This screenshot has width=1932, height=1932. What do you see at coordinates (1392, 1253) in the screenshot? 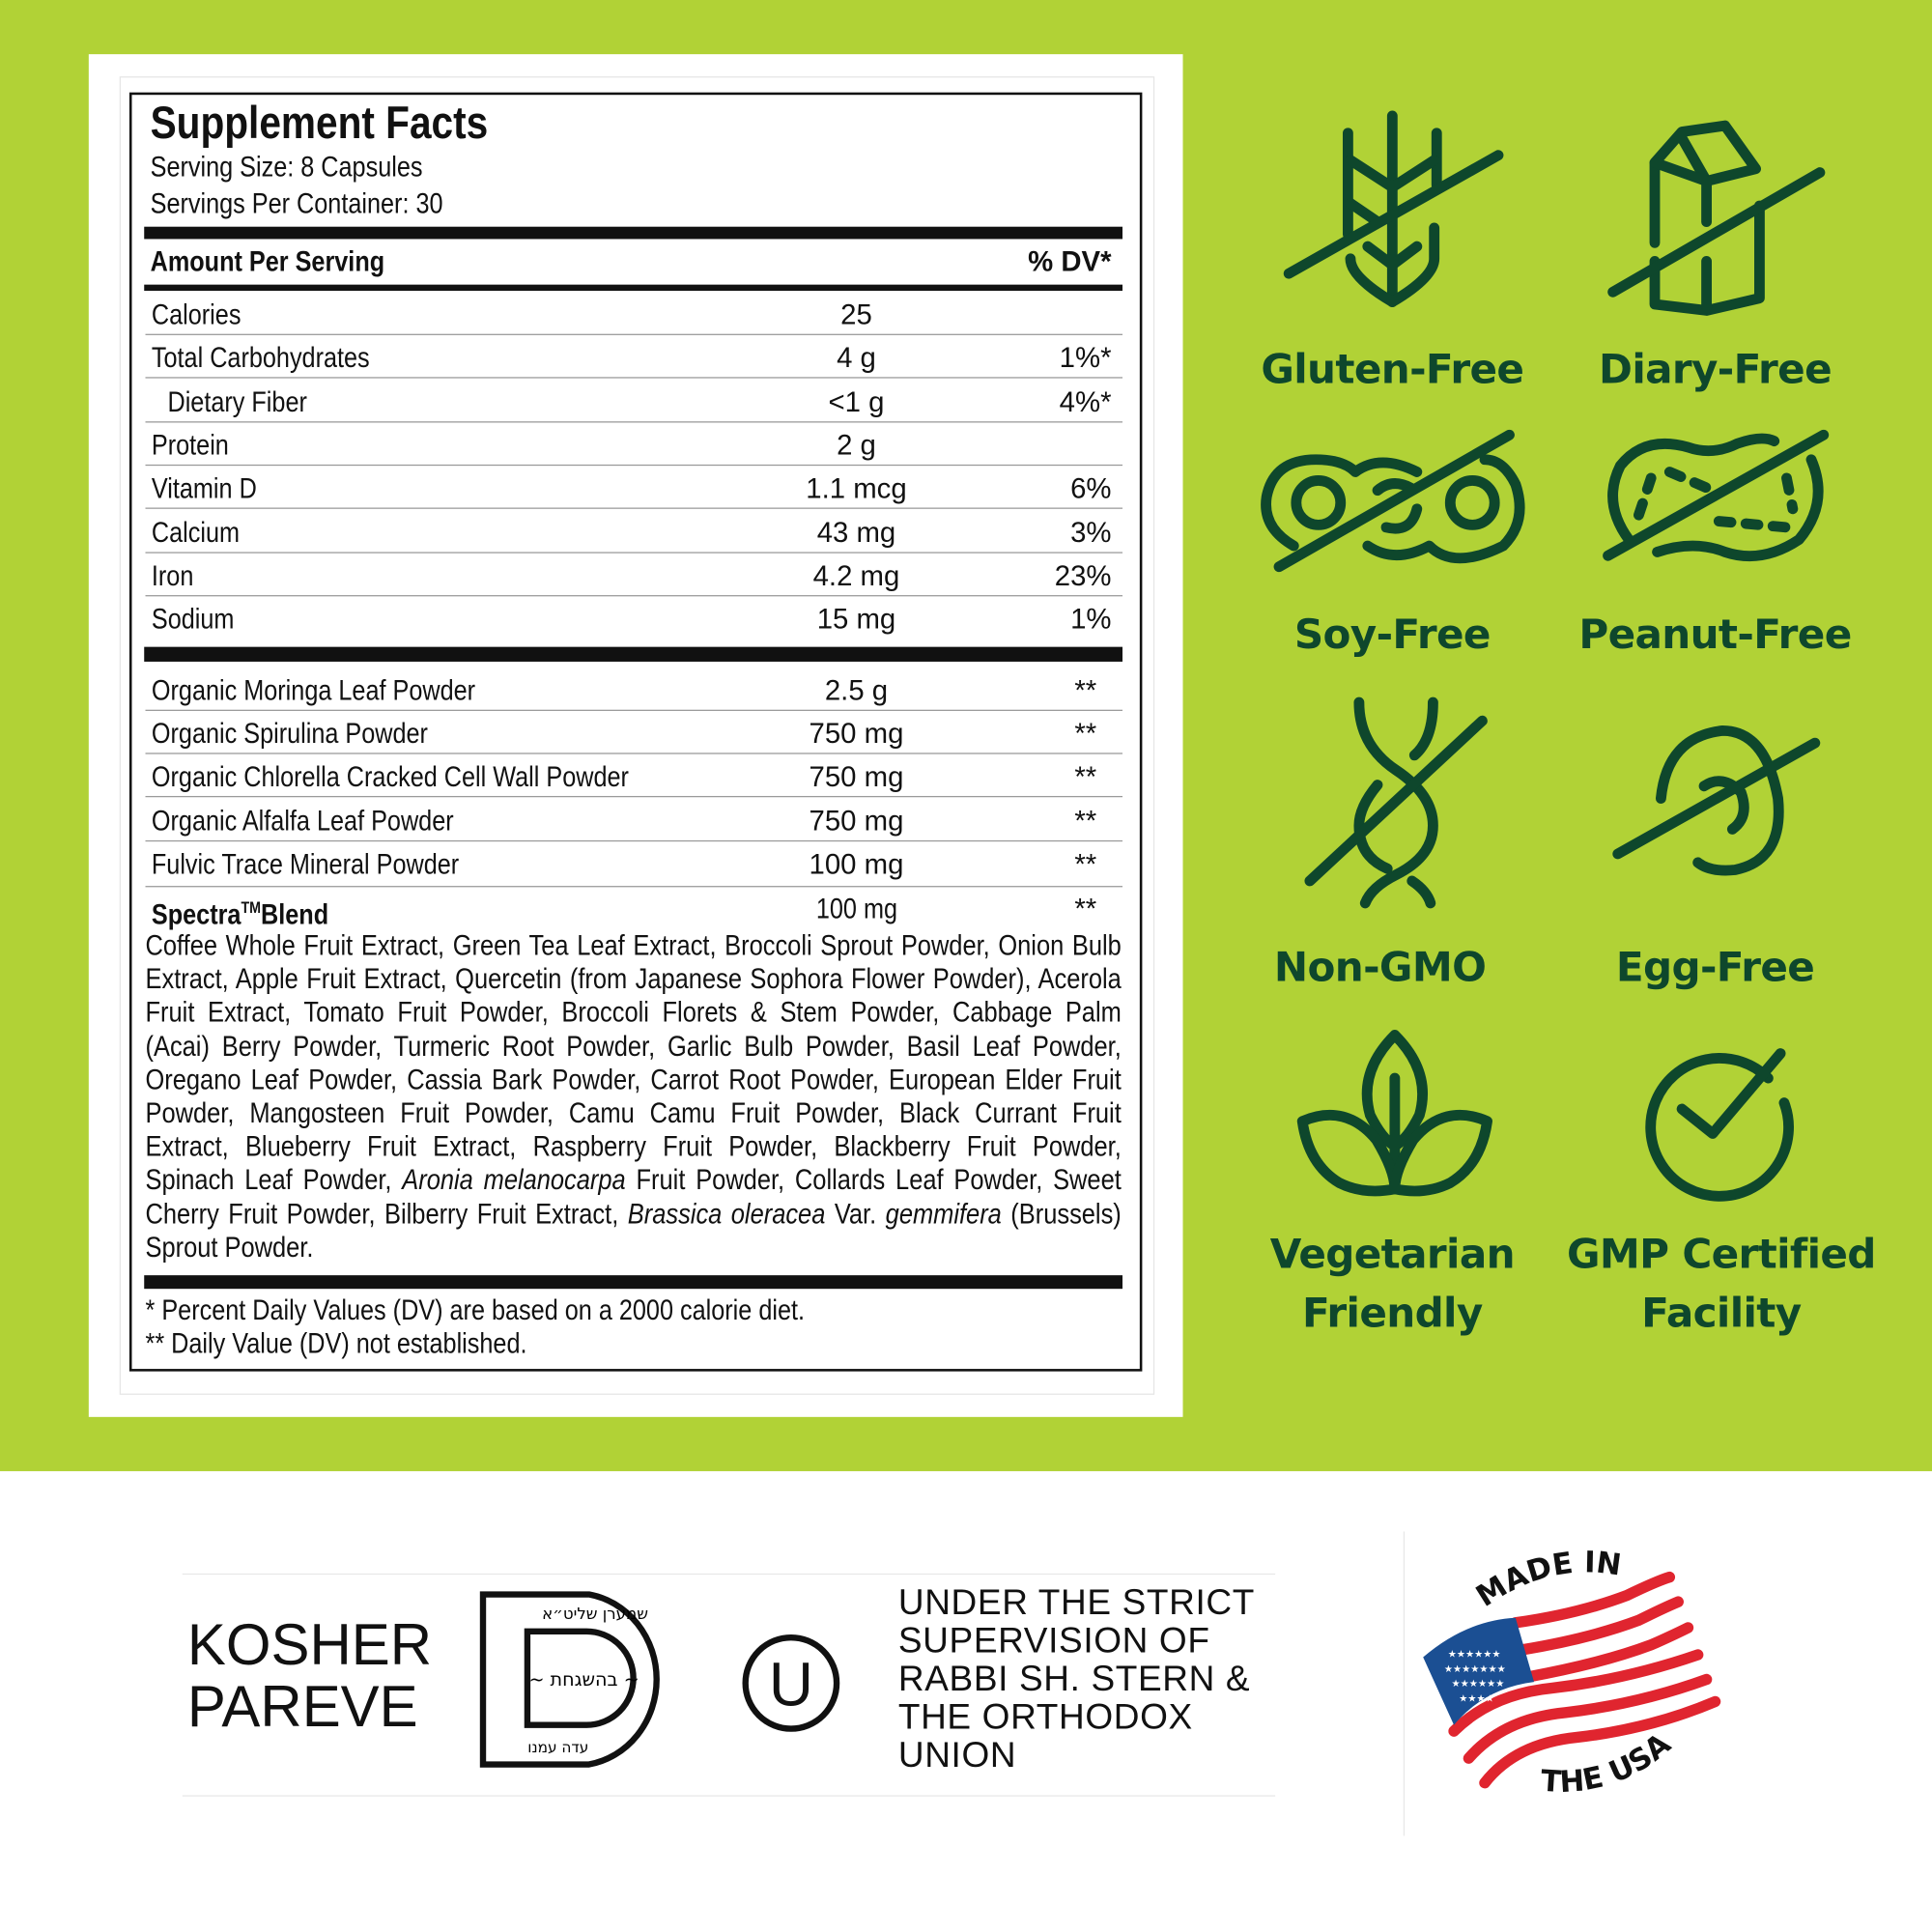
I see `badge-label: Vegetarian` at bounding box center [1392, 1253].